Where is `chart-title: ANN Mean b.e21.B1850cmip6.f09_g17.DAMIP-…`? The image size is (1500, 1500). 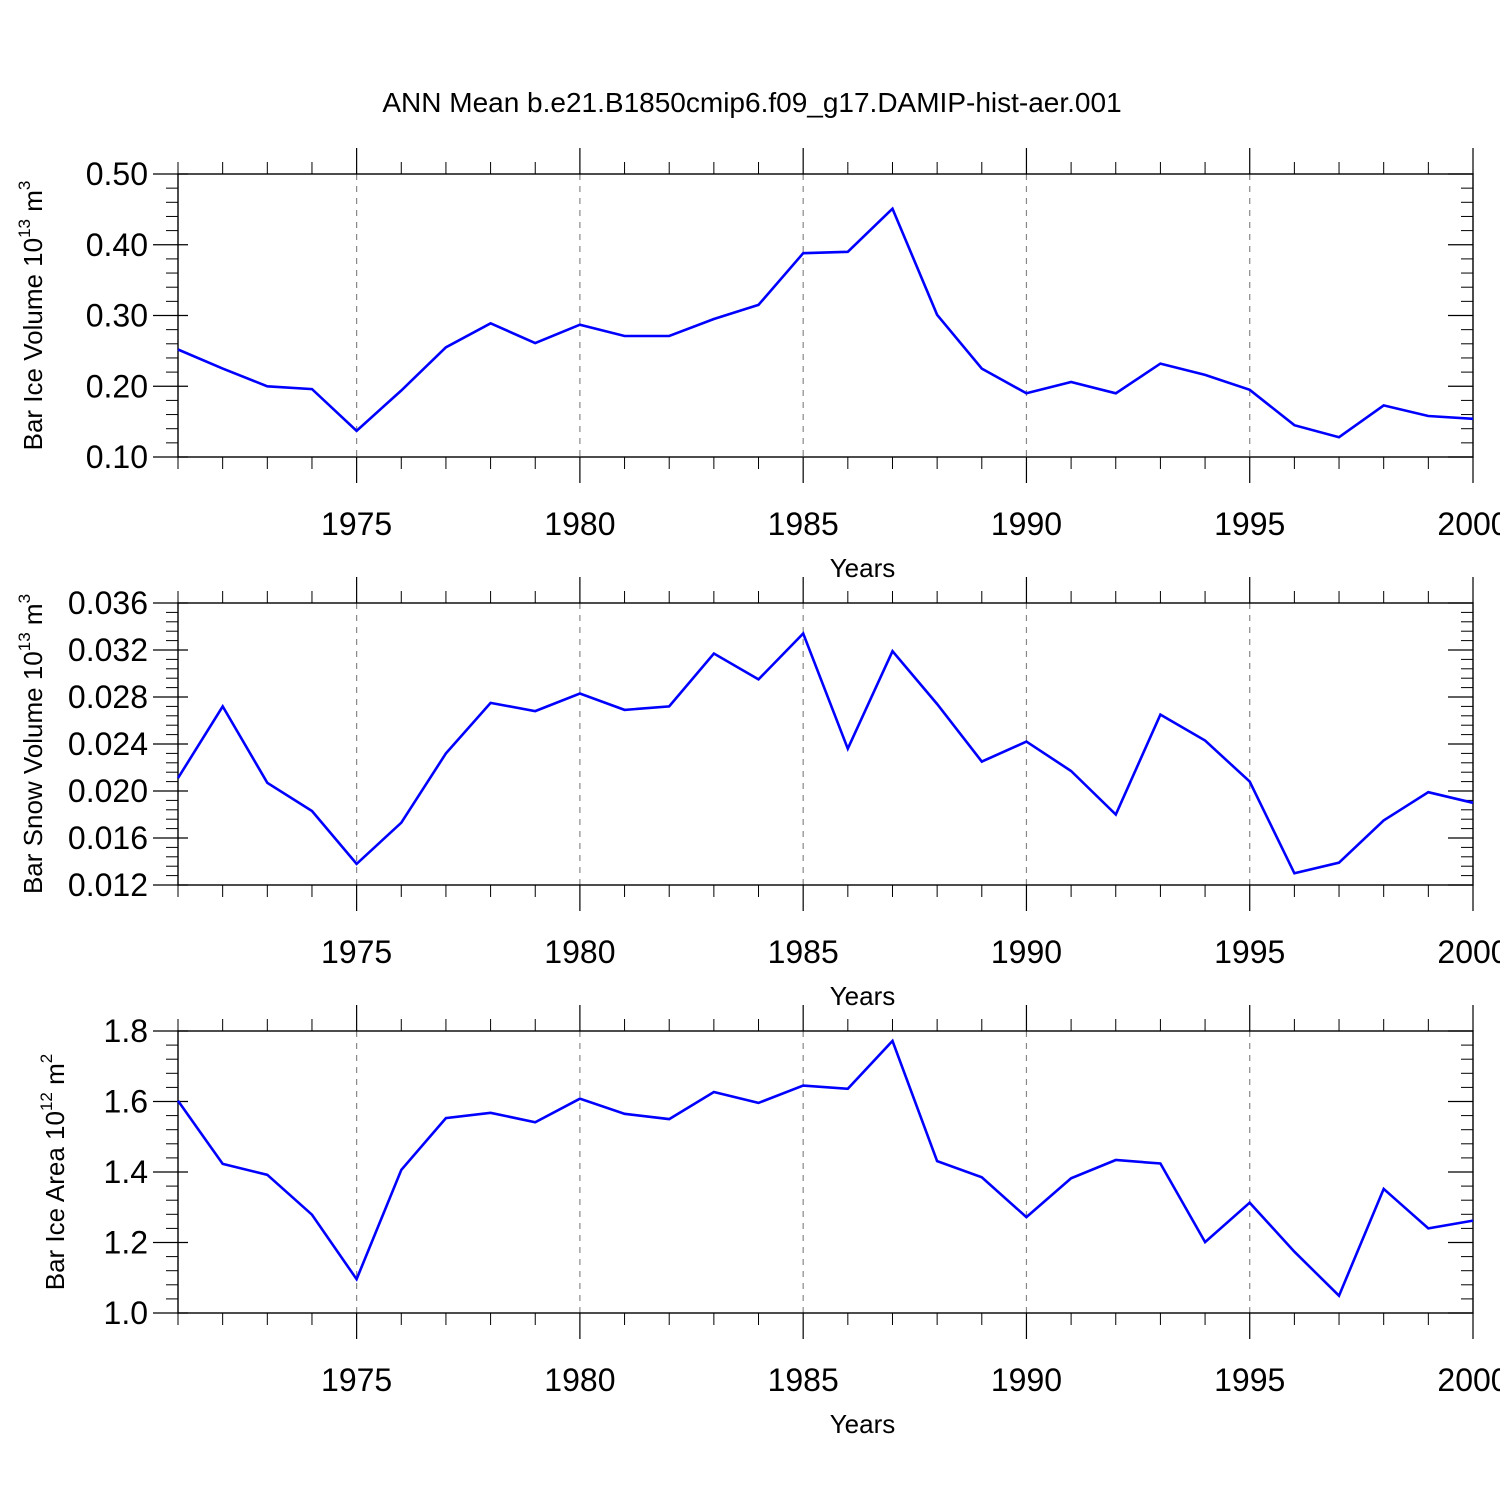 chart-title: ANN Mean b.e21.B1850cmip6.f09_g17.DAMIP-… is located at coordinates (751, 102).